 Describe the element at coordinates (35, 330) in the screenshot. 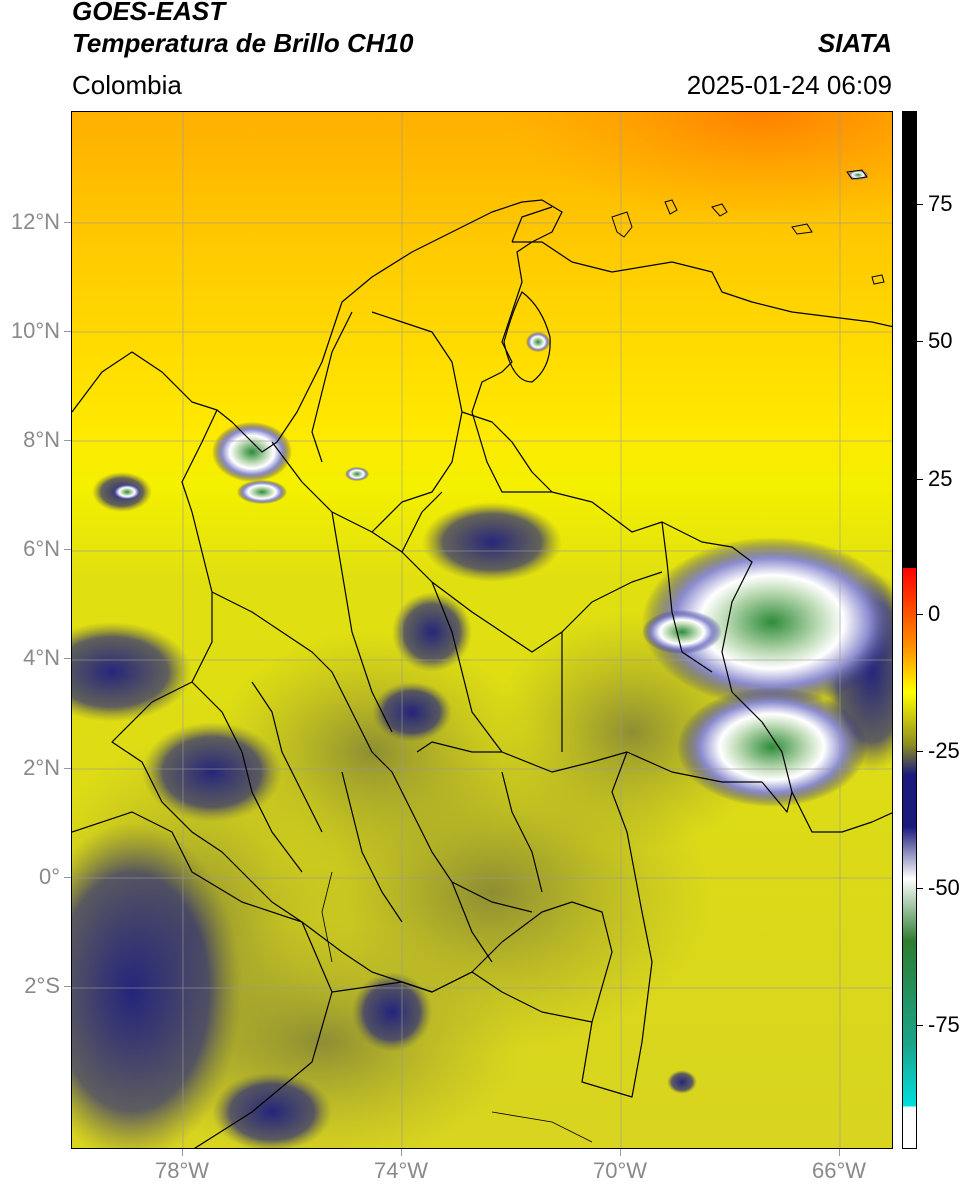

I see `lat-label: 10°N` at that location.